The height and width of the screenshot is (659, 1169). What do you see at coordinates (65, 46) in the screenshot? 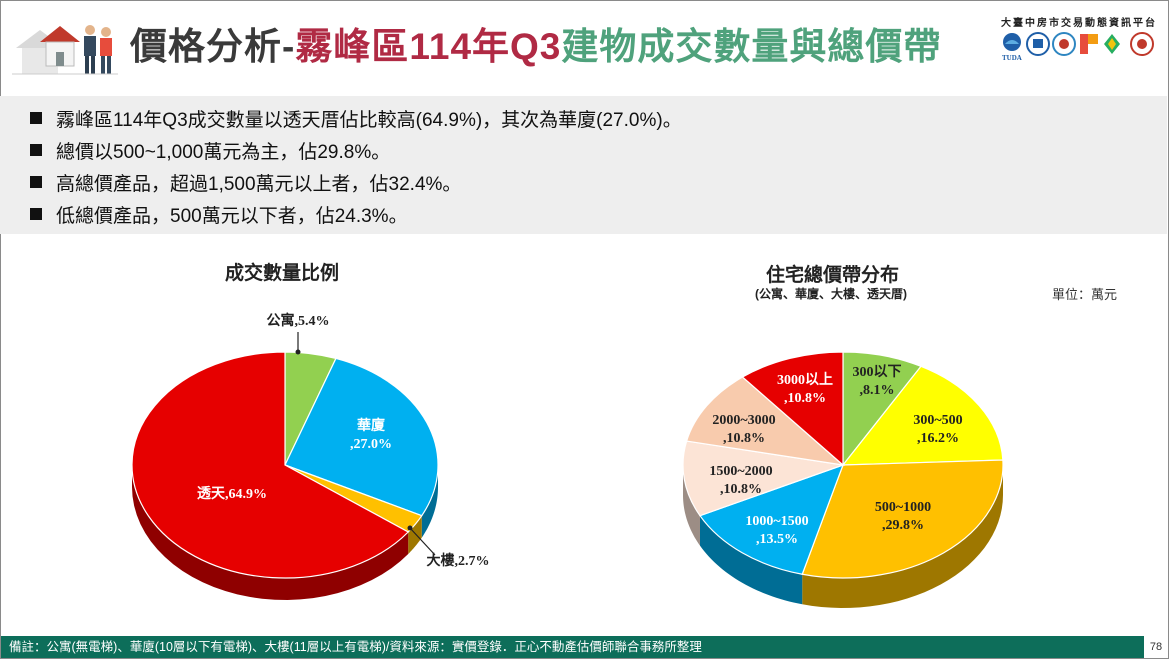
I see `house-family-illustration` at bounding box center [65, 46].